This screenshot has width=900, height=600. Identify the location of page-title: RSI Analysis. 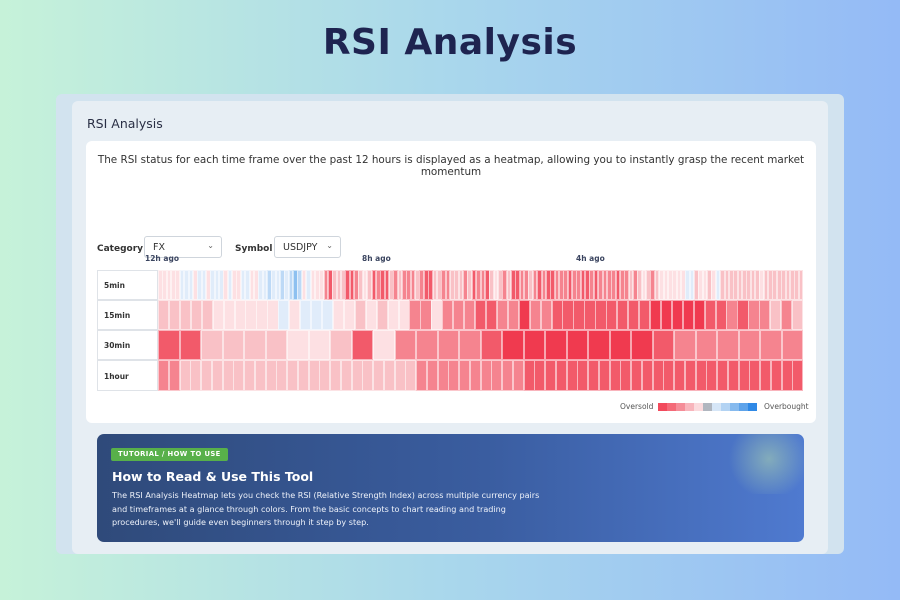
(450, 42).